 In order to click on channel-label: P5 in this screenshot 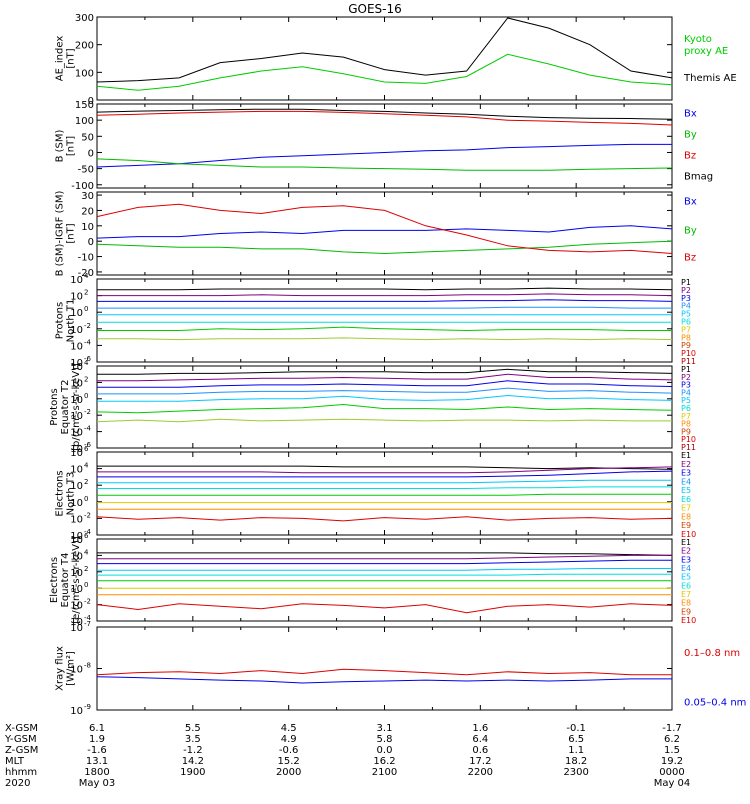, I will do `click(686, 400)`.